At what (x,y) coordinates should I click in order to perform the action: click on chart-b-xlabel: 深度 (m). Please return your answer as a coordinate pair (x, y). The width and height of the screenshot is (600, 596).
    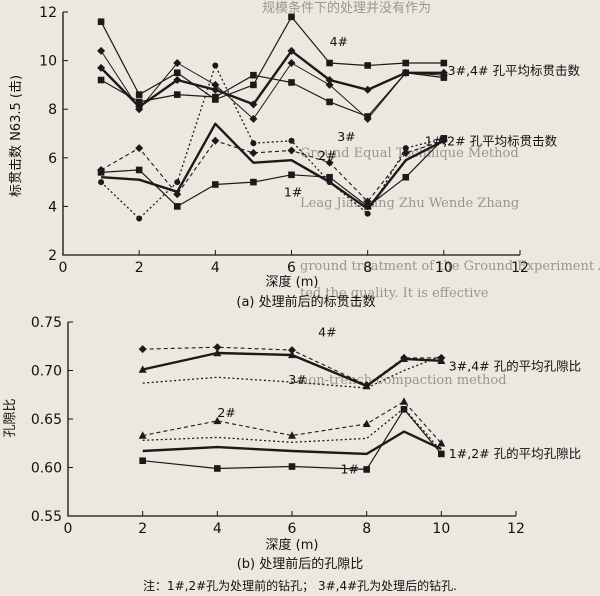
    Looking at the image, I should click on (292, 545).